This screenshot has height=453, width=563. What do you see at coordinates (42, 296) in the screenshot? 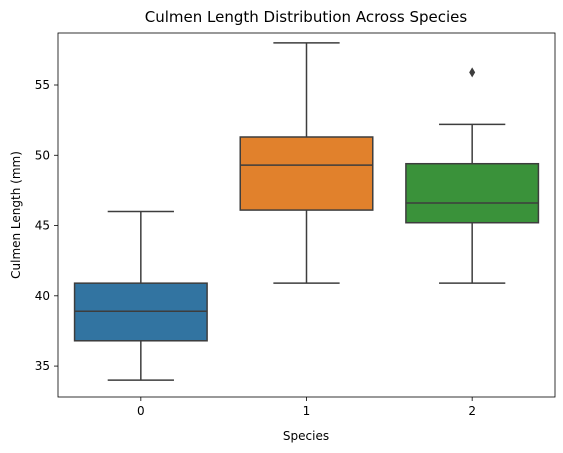
I see `y-tick-label-40: 40` at bounding box center [42, 296].